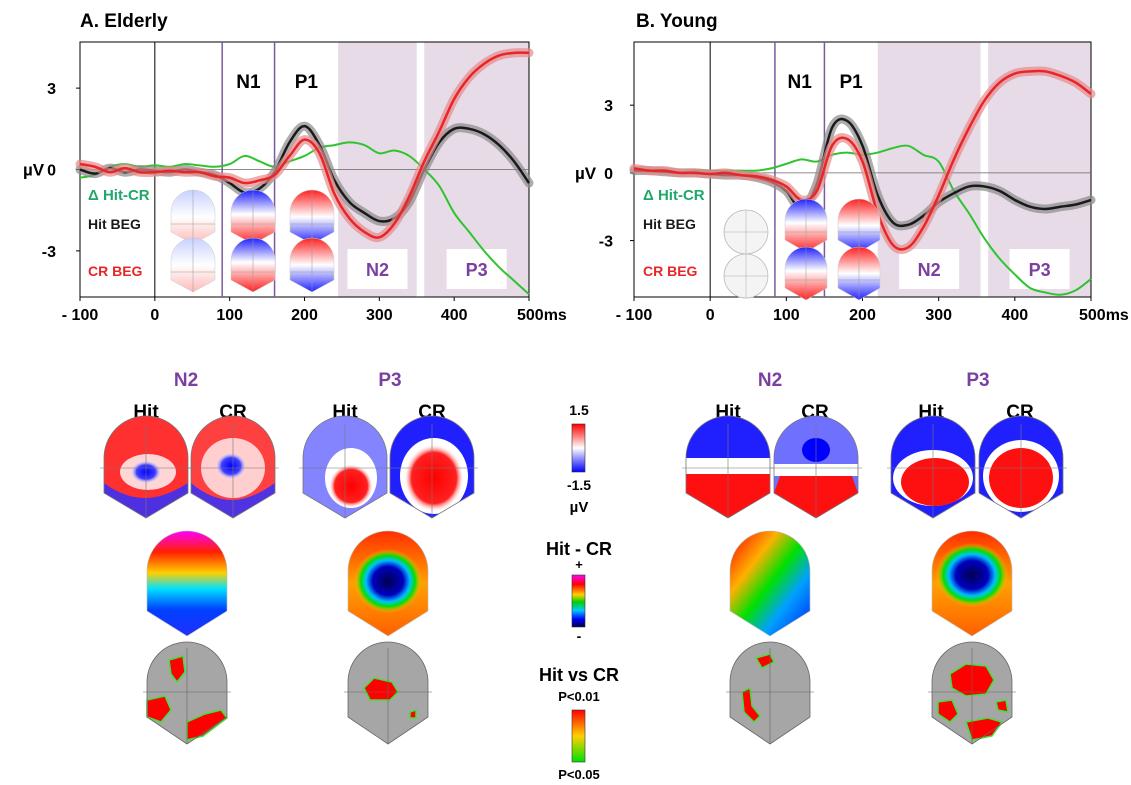 The width and height of the screenshot is (1131, 785). I want to click on inline-topomaps-elderly, so click(252, 241).